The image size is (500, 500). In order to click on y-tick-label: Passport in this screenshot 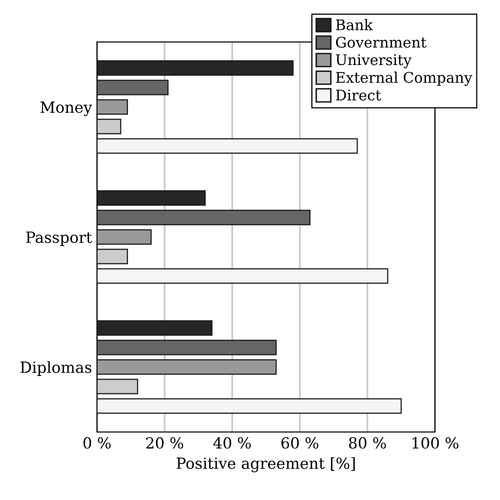, I will do `click(59, 239)`.